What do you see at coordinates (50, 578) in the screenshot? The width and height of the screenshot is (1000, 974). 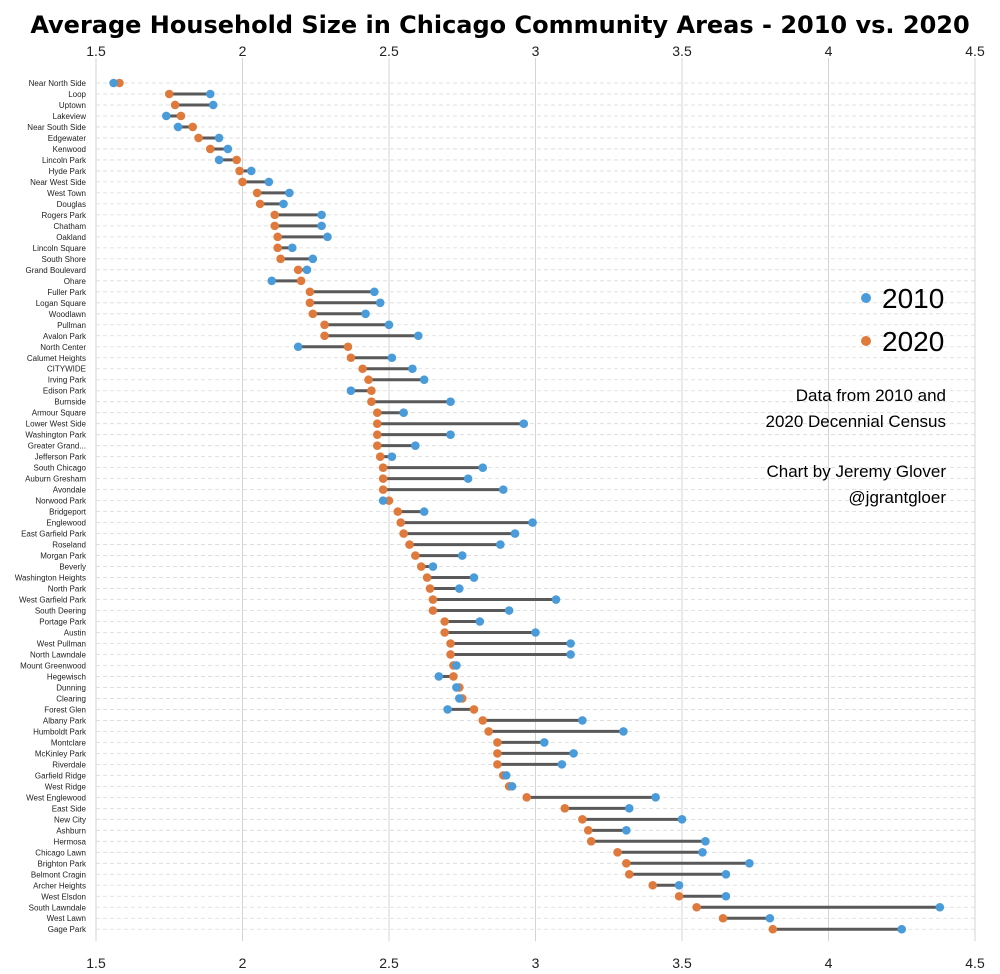 I see `category-label: Washington Heights` at bounding box center [50, 578].